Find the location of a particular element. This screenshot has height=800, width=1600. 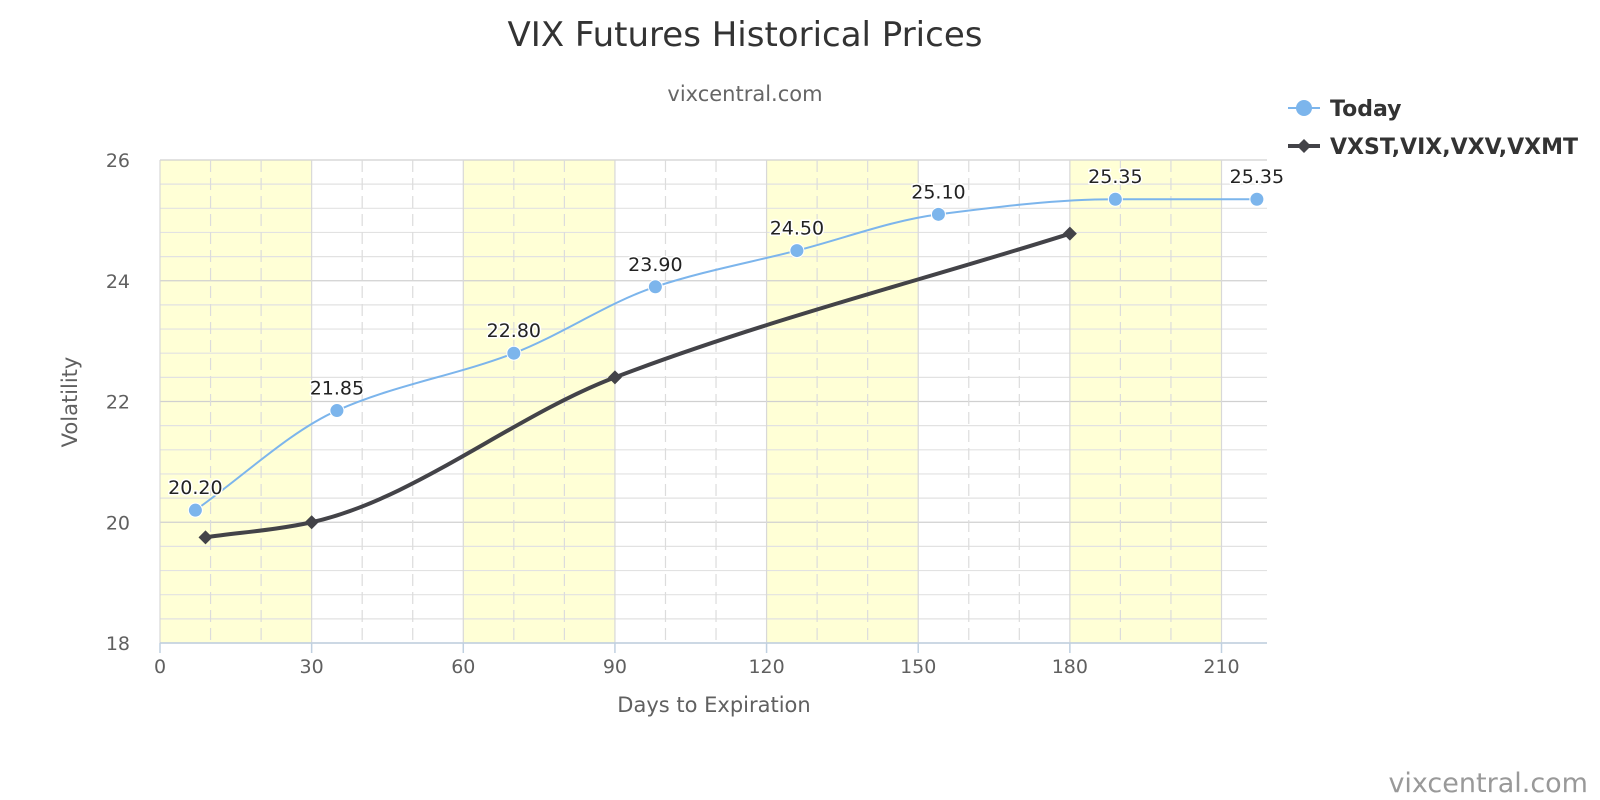

legend: Today VXST,VIX,VXV,VXMT is located at coordinates (1433, 128).